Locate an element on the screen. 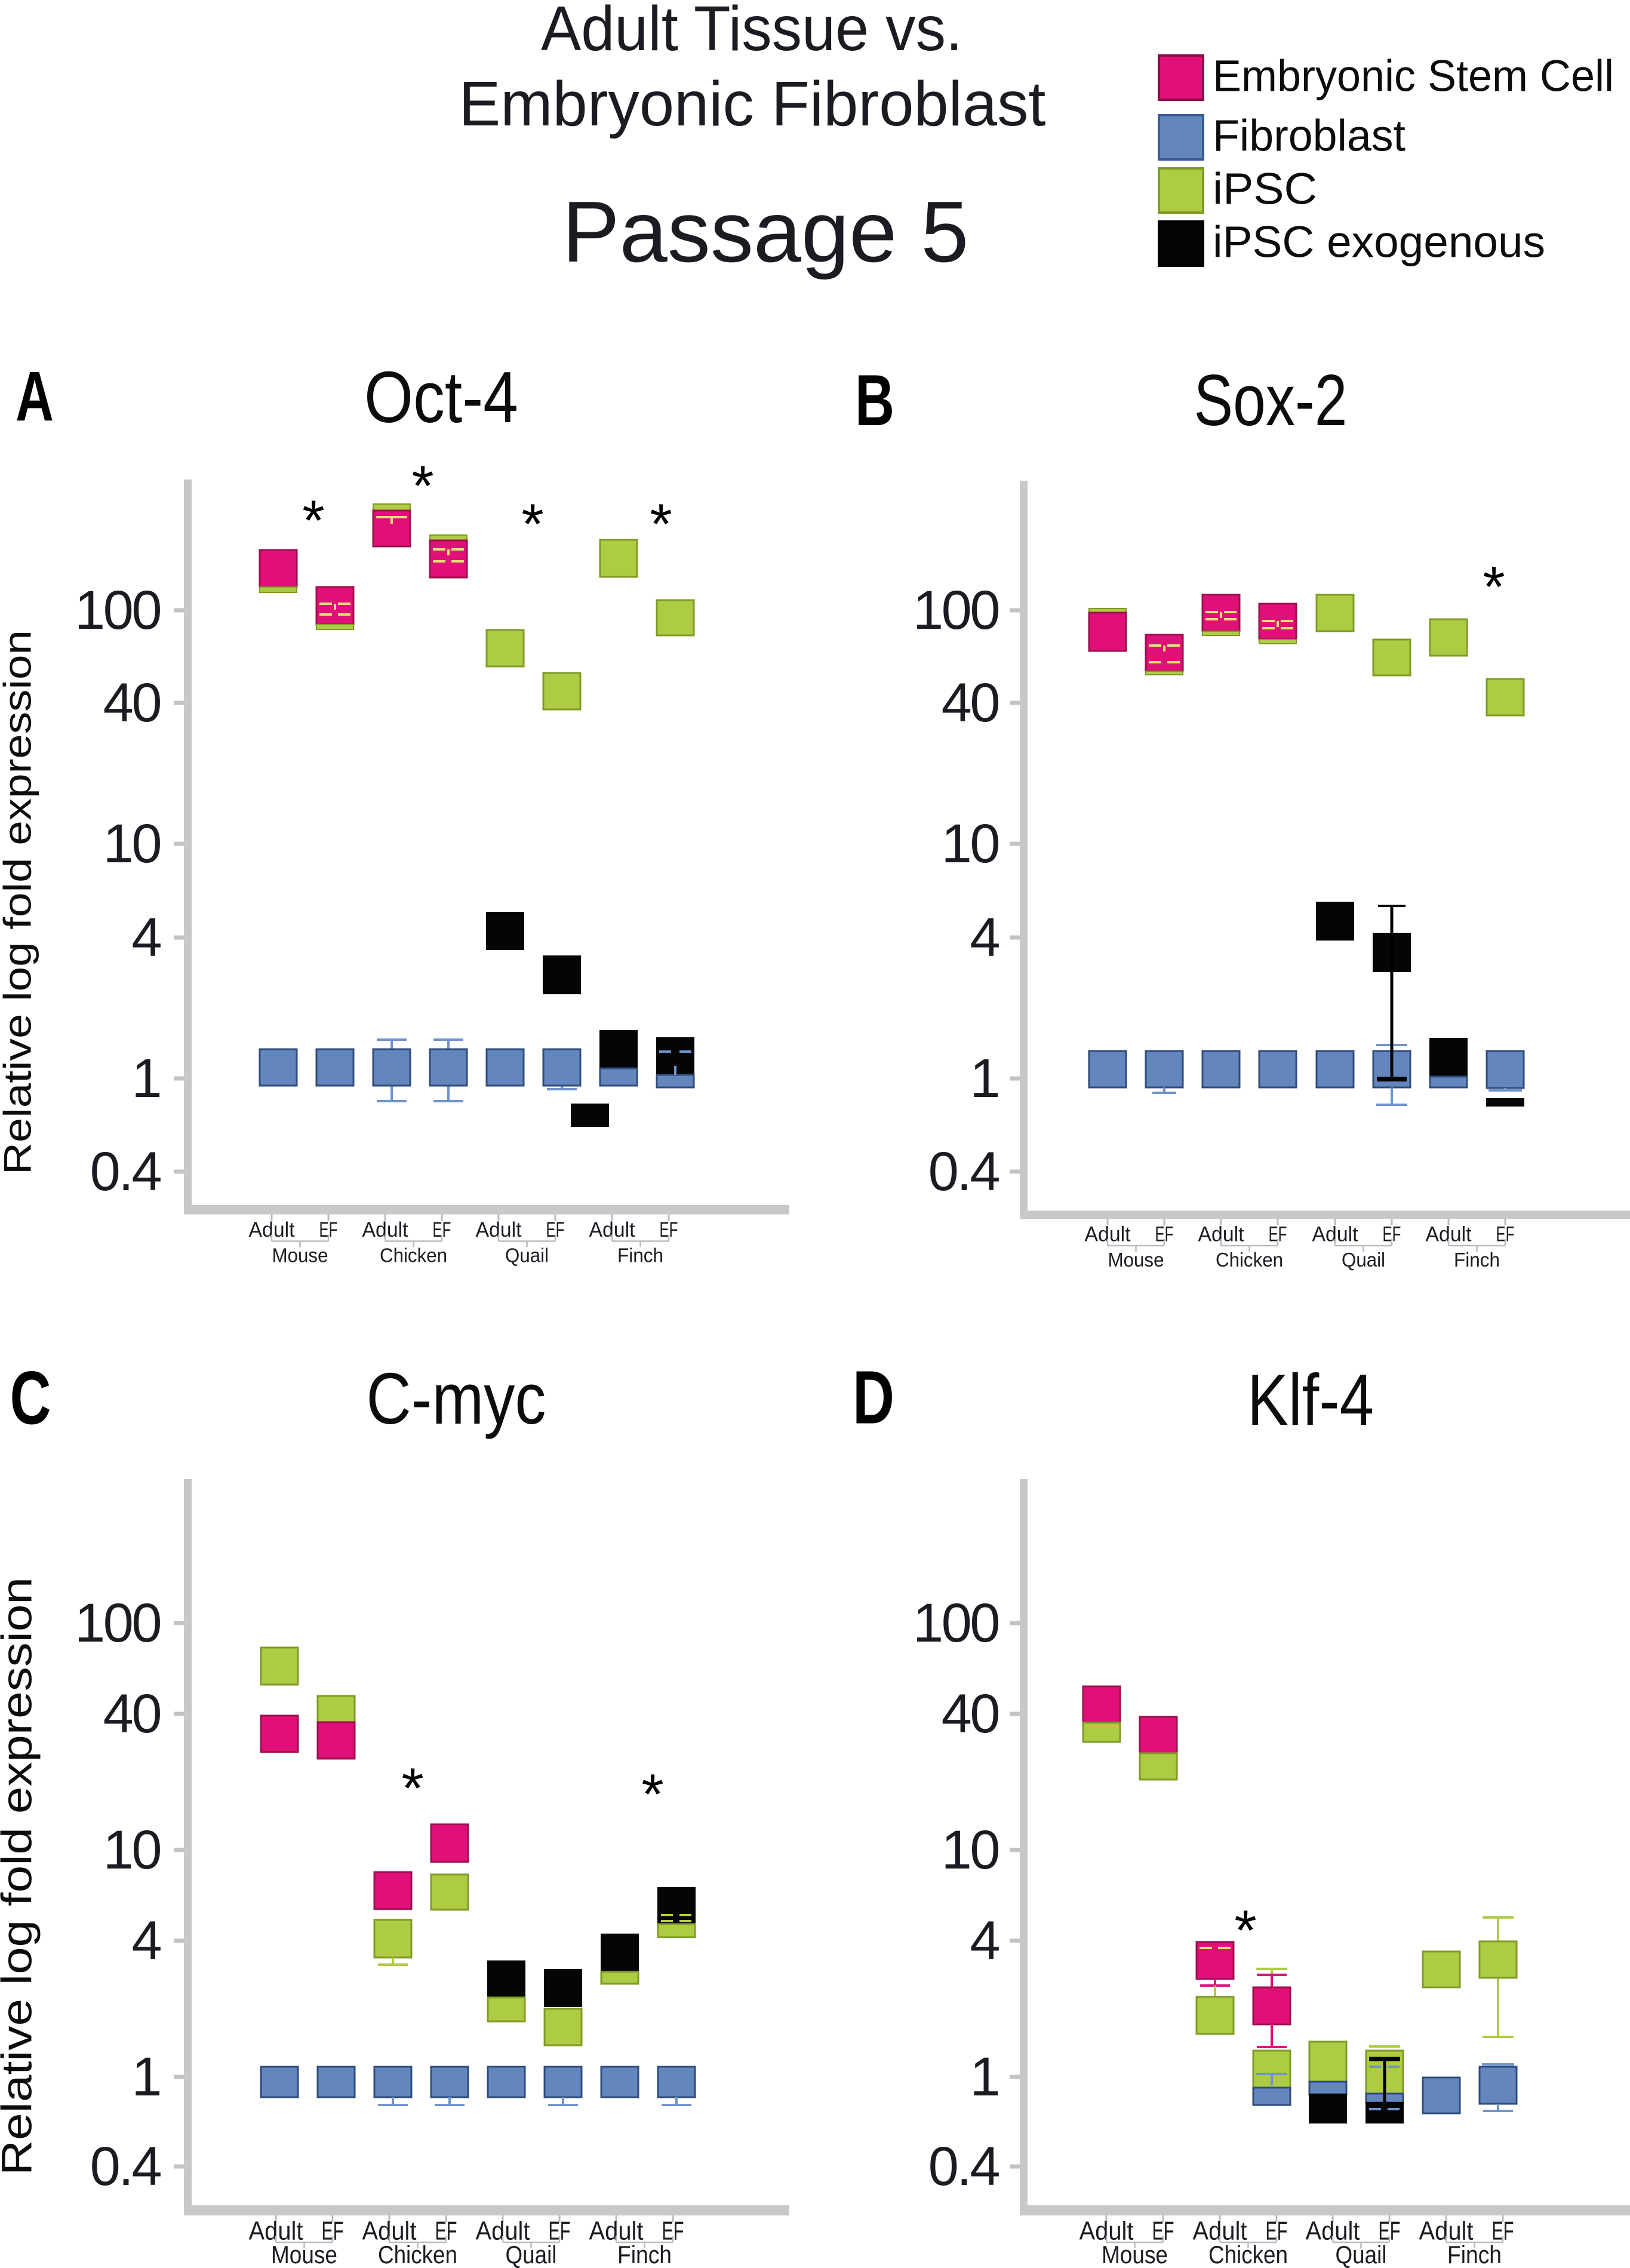  svg-text: Embryonic Stem Cell is located at coordinates (1413, 76).